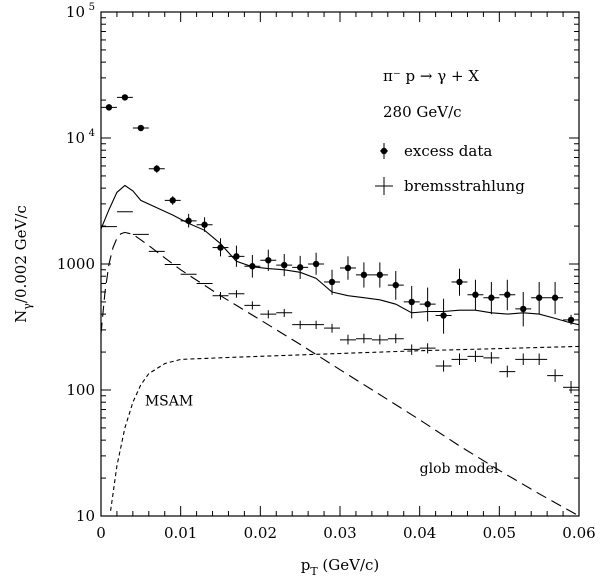 This screenshot has height=584, width=605. I want to click on y-axis-title: Nγ/0.002 GeV/c, so click(23, 264).